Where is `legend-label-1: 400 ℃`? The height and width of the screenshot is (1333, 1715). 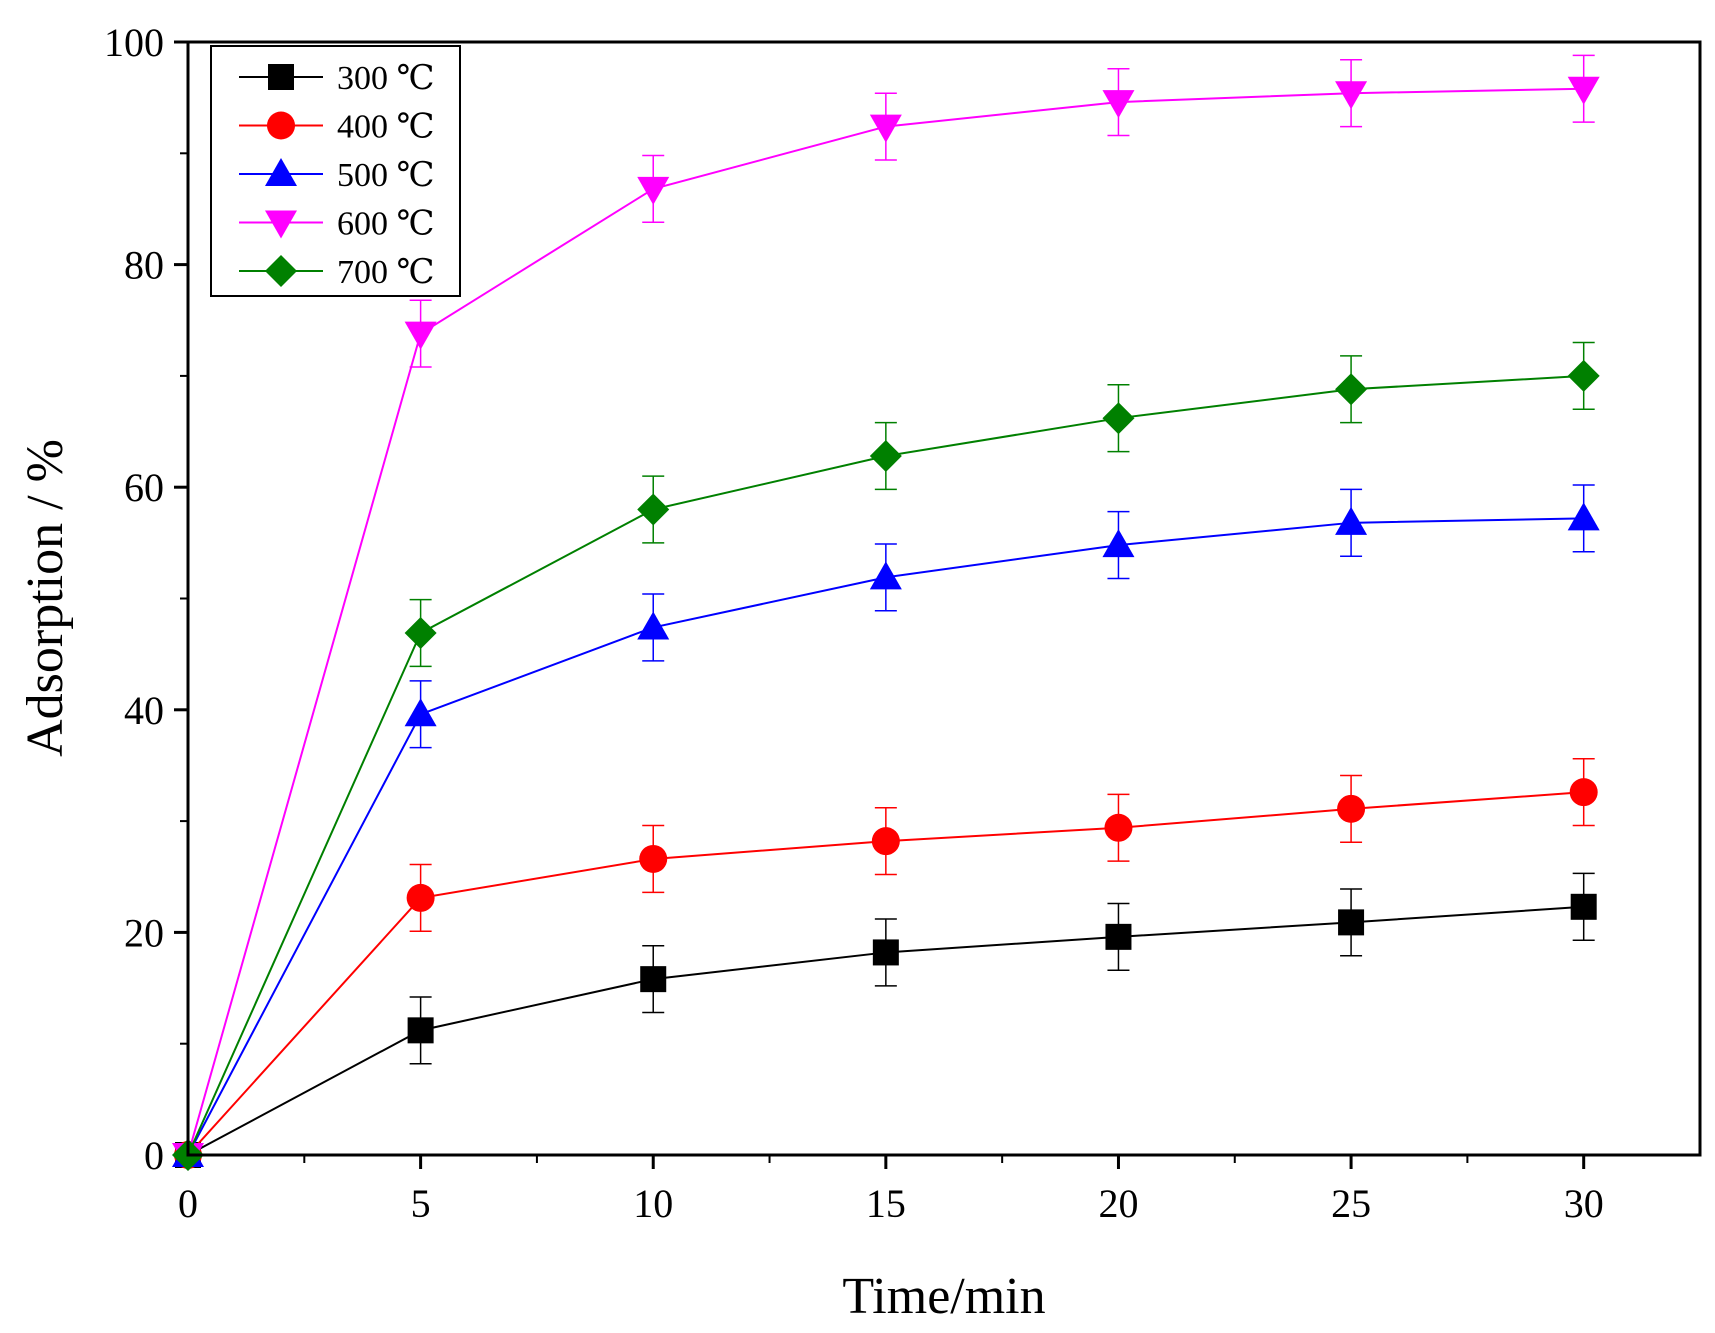 legend-label-1: 400 ℃ is located at coordinates (386, 127).